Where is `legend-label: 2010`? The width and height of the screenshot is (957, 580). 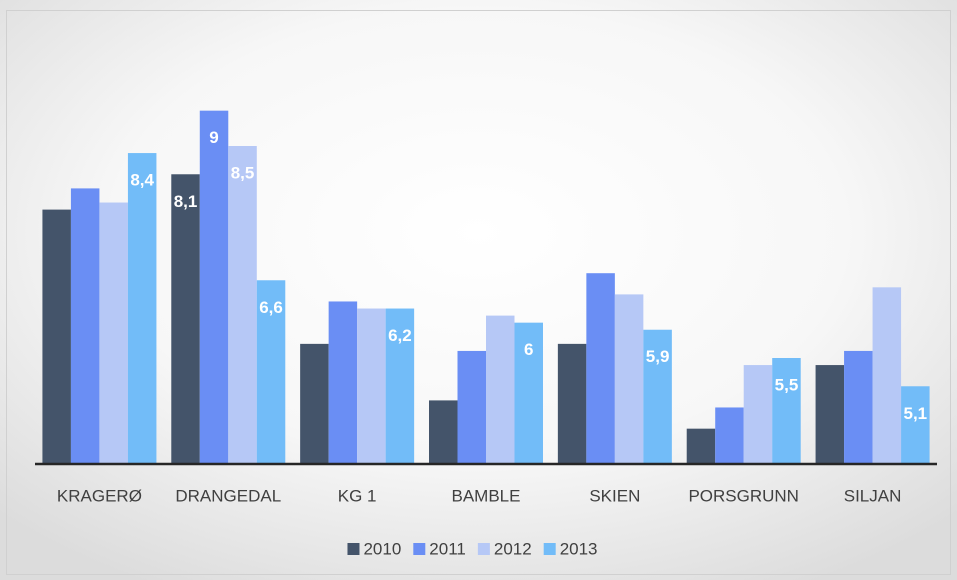 legend-label: 2010 is located at coordinates (382, 548).